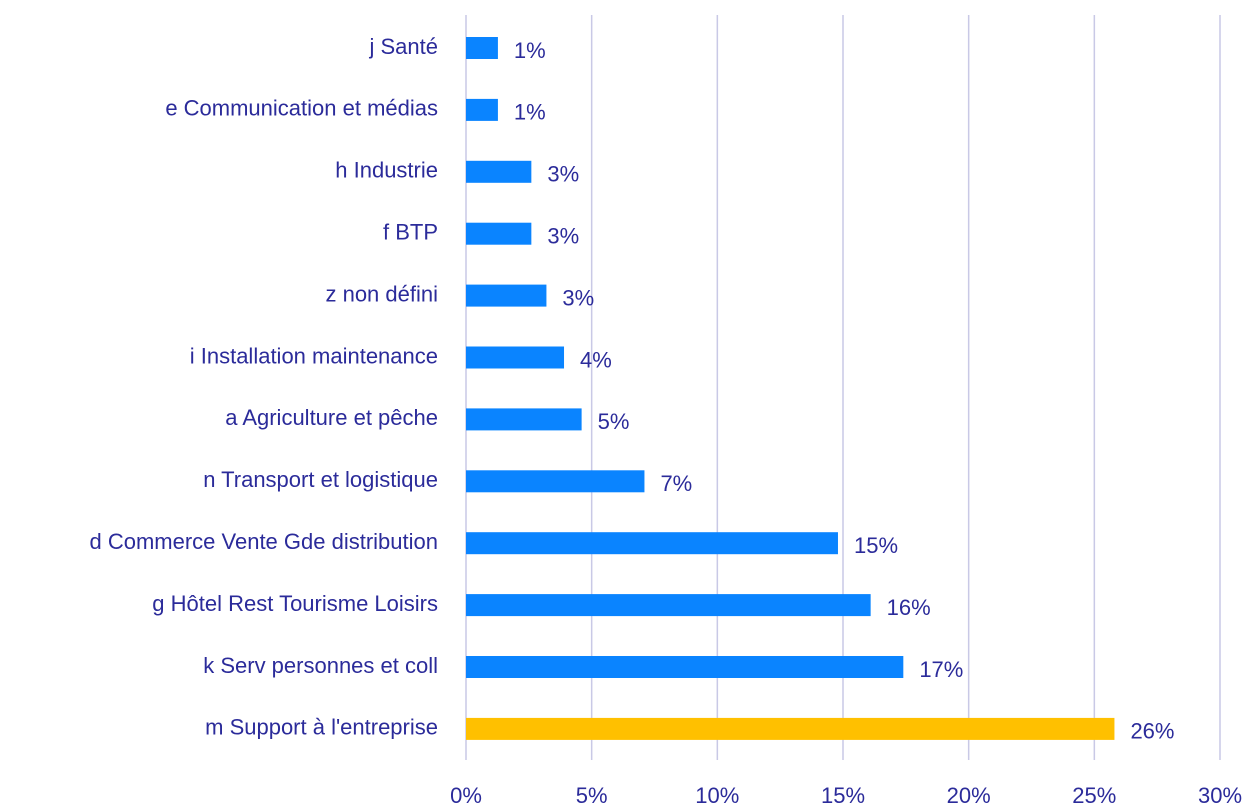 The height and width of the screenshot is (810, 1249). What do you see at coordinates (1152, 731) in the screenshot?
I see `data-label: 26%` at bounding box center [1152, 731].